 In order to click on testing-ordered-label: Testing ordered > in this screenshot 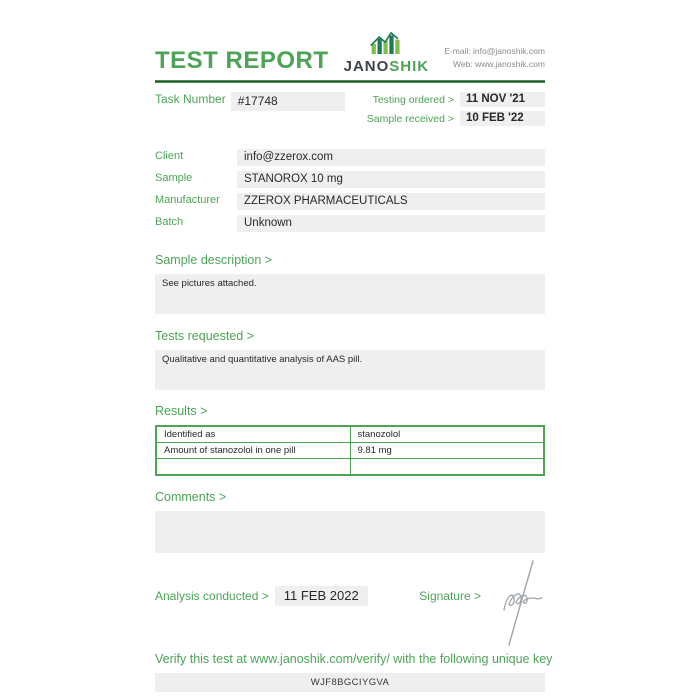, I will do `click(413, 99)`.